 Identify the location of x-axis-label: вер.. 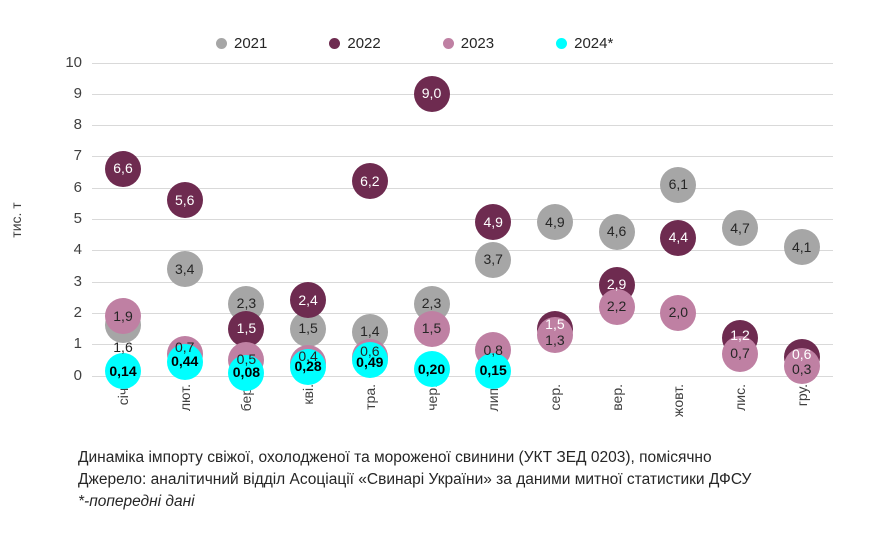
(616, 397).